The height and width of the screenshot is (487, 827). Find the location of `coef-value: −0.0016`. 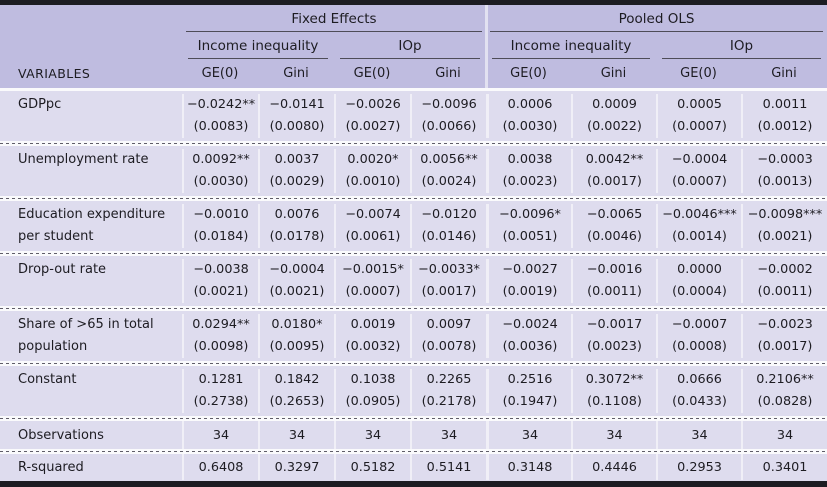

coef-value: −0.0016 is located at coordinates (614, 269).